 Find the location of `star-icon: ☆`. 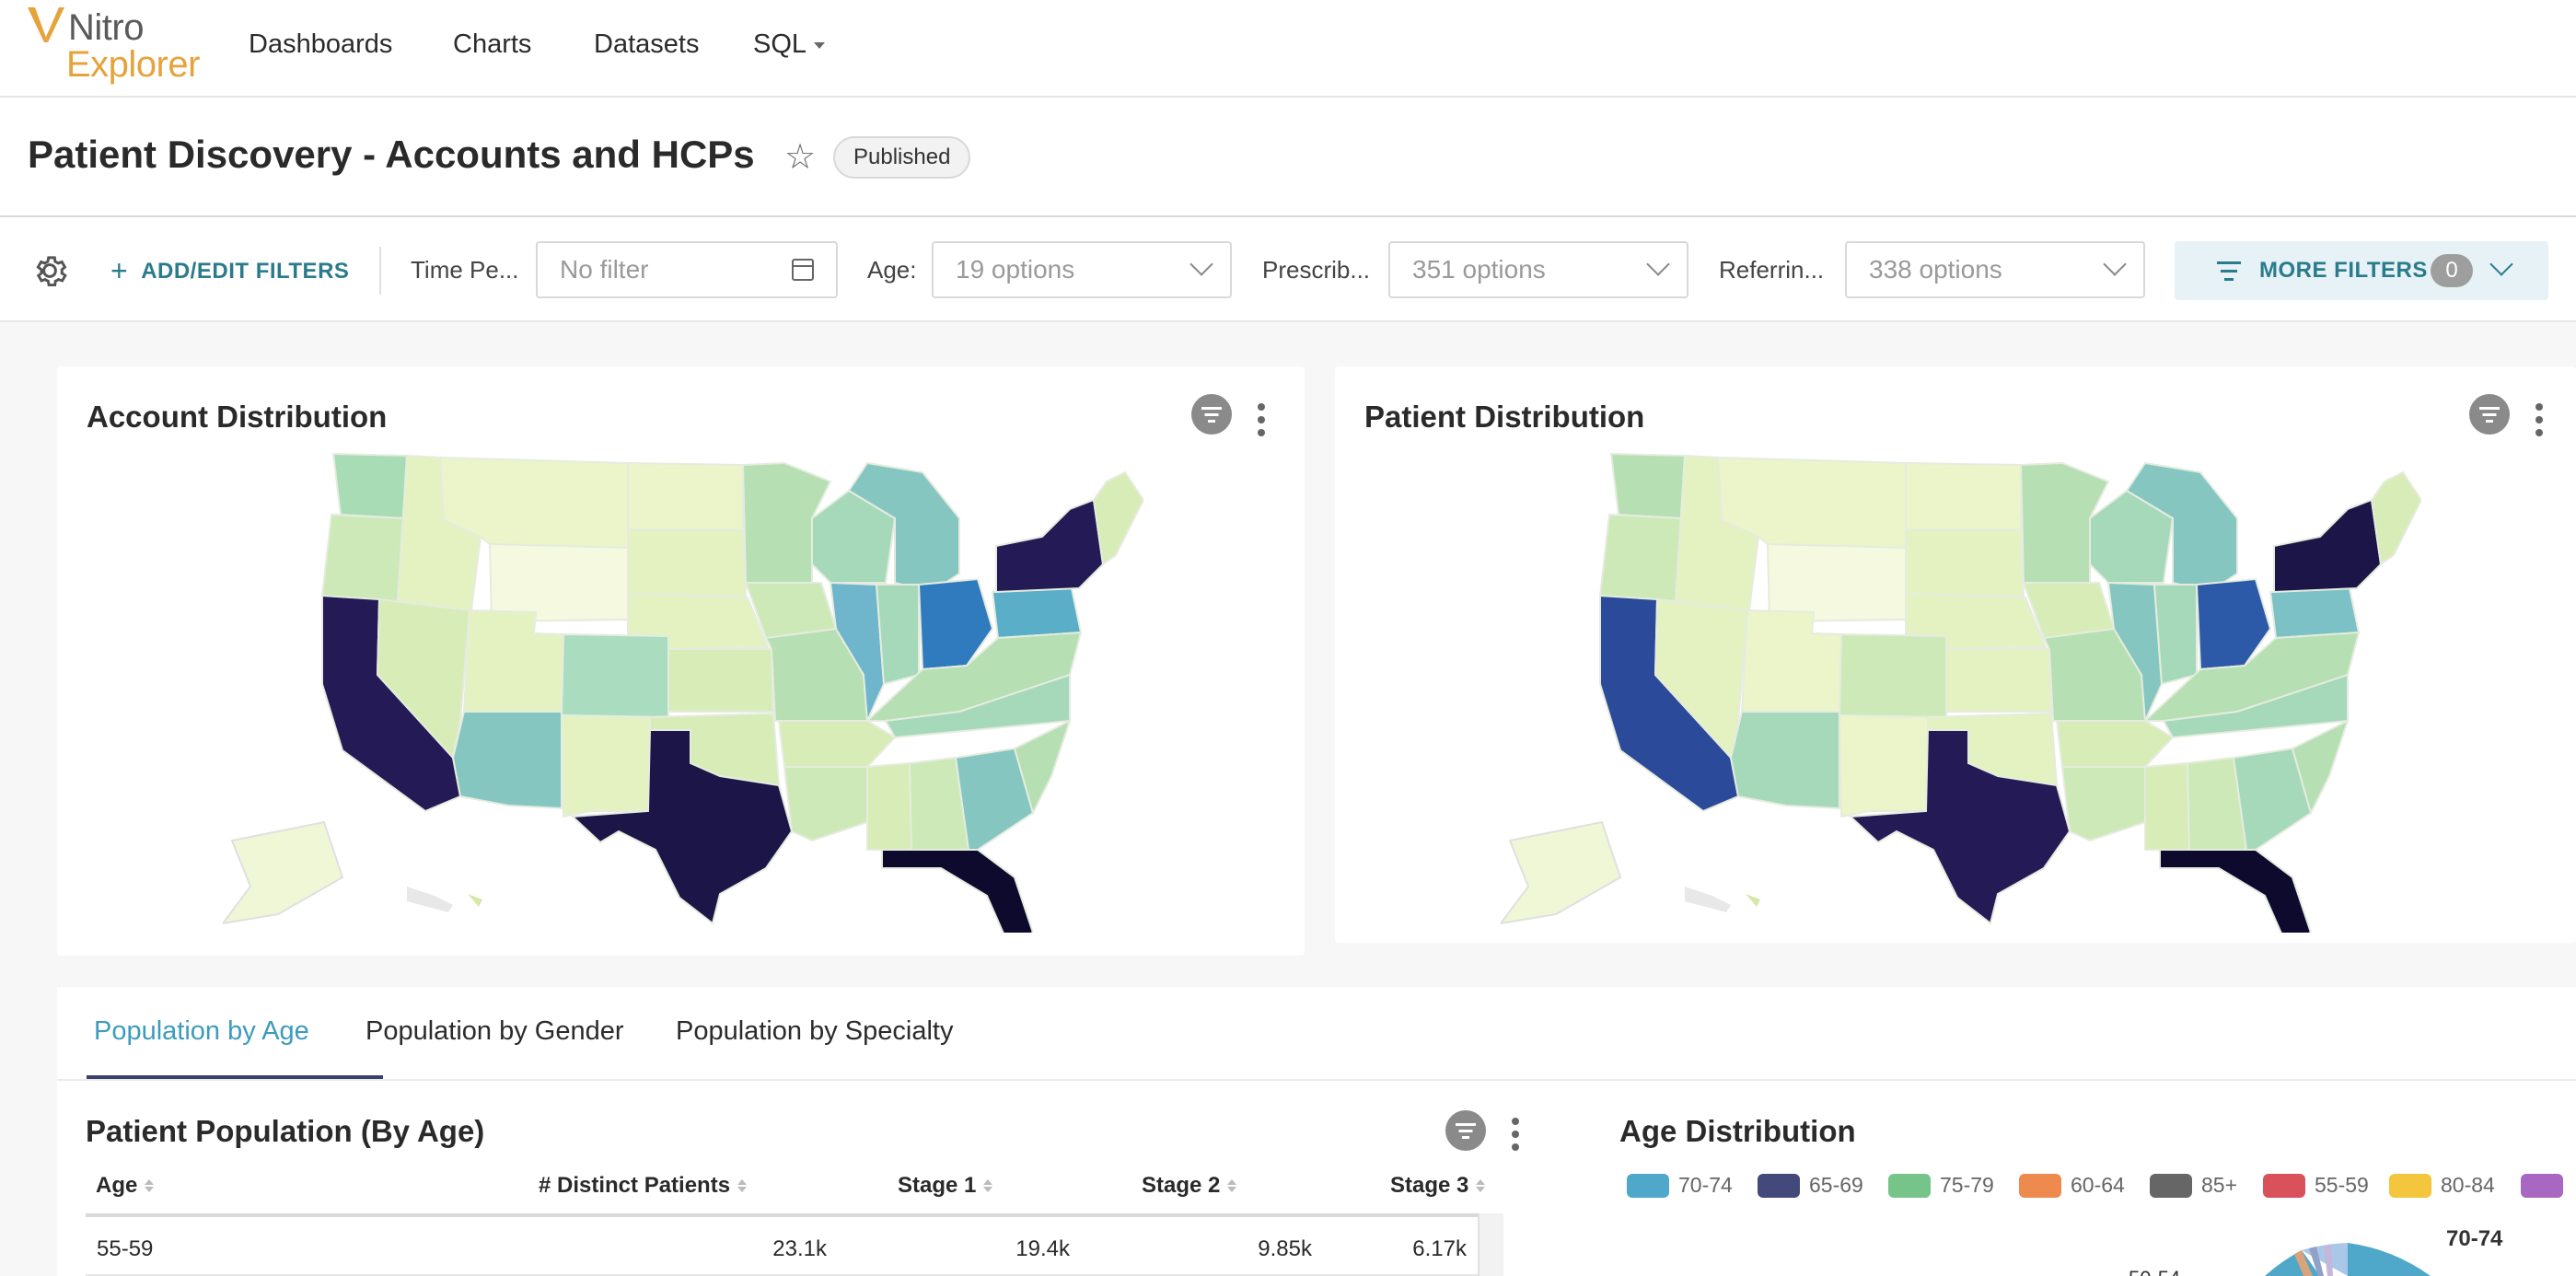

star-icon: ☆ is located at coordinates (800, 157).